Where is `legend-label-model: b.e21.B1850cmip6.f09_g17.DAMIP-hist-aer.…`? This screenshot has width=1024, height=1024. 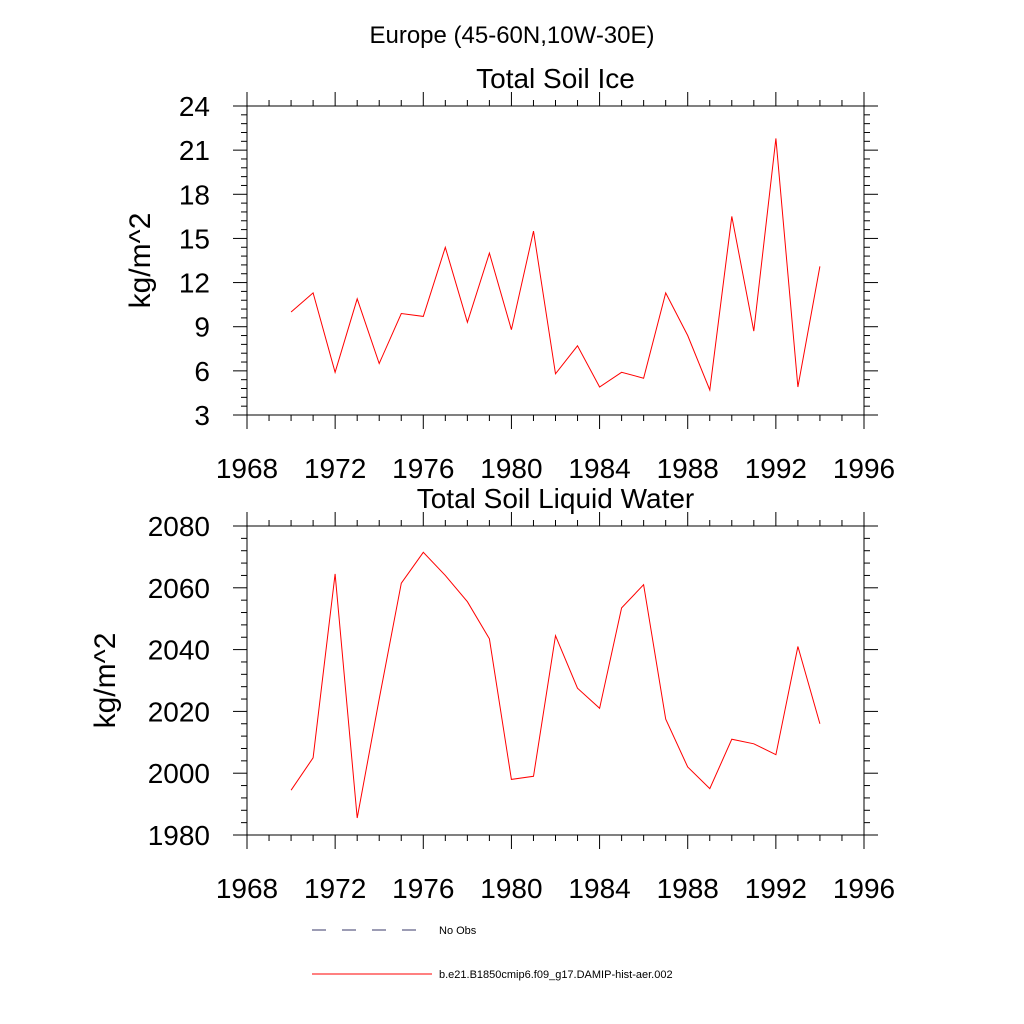
legend-label-model: b.e21.B1850cmip6.f09_g17.DAMIP-hist-aer.… is located at coordinates (556, 975).